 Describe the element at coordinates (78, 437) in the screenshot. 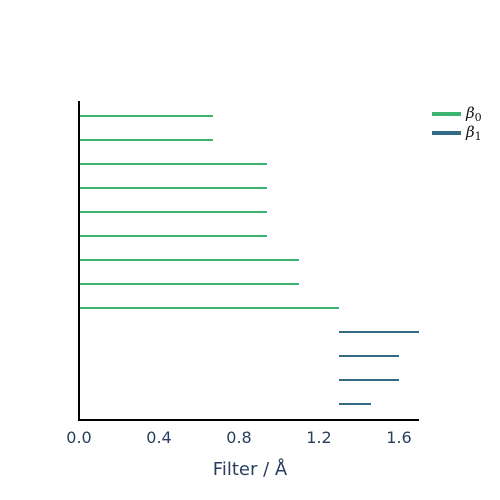

I see `x-tick-label: 0.0` at that location.